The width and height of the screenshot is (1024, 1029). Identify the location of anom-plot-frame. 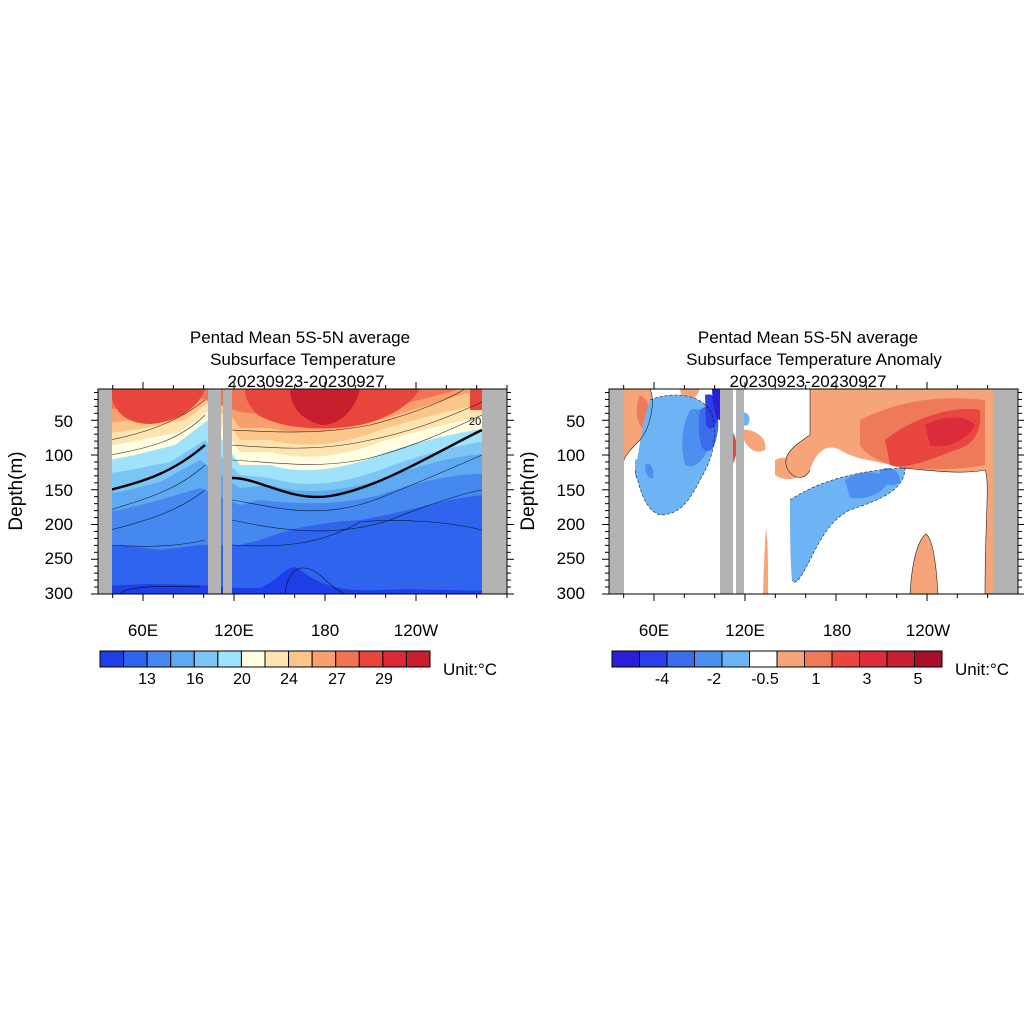
(813, 491).